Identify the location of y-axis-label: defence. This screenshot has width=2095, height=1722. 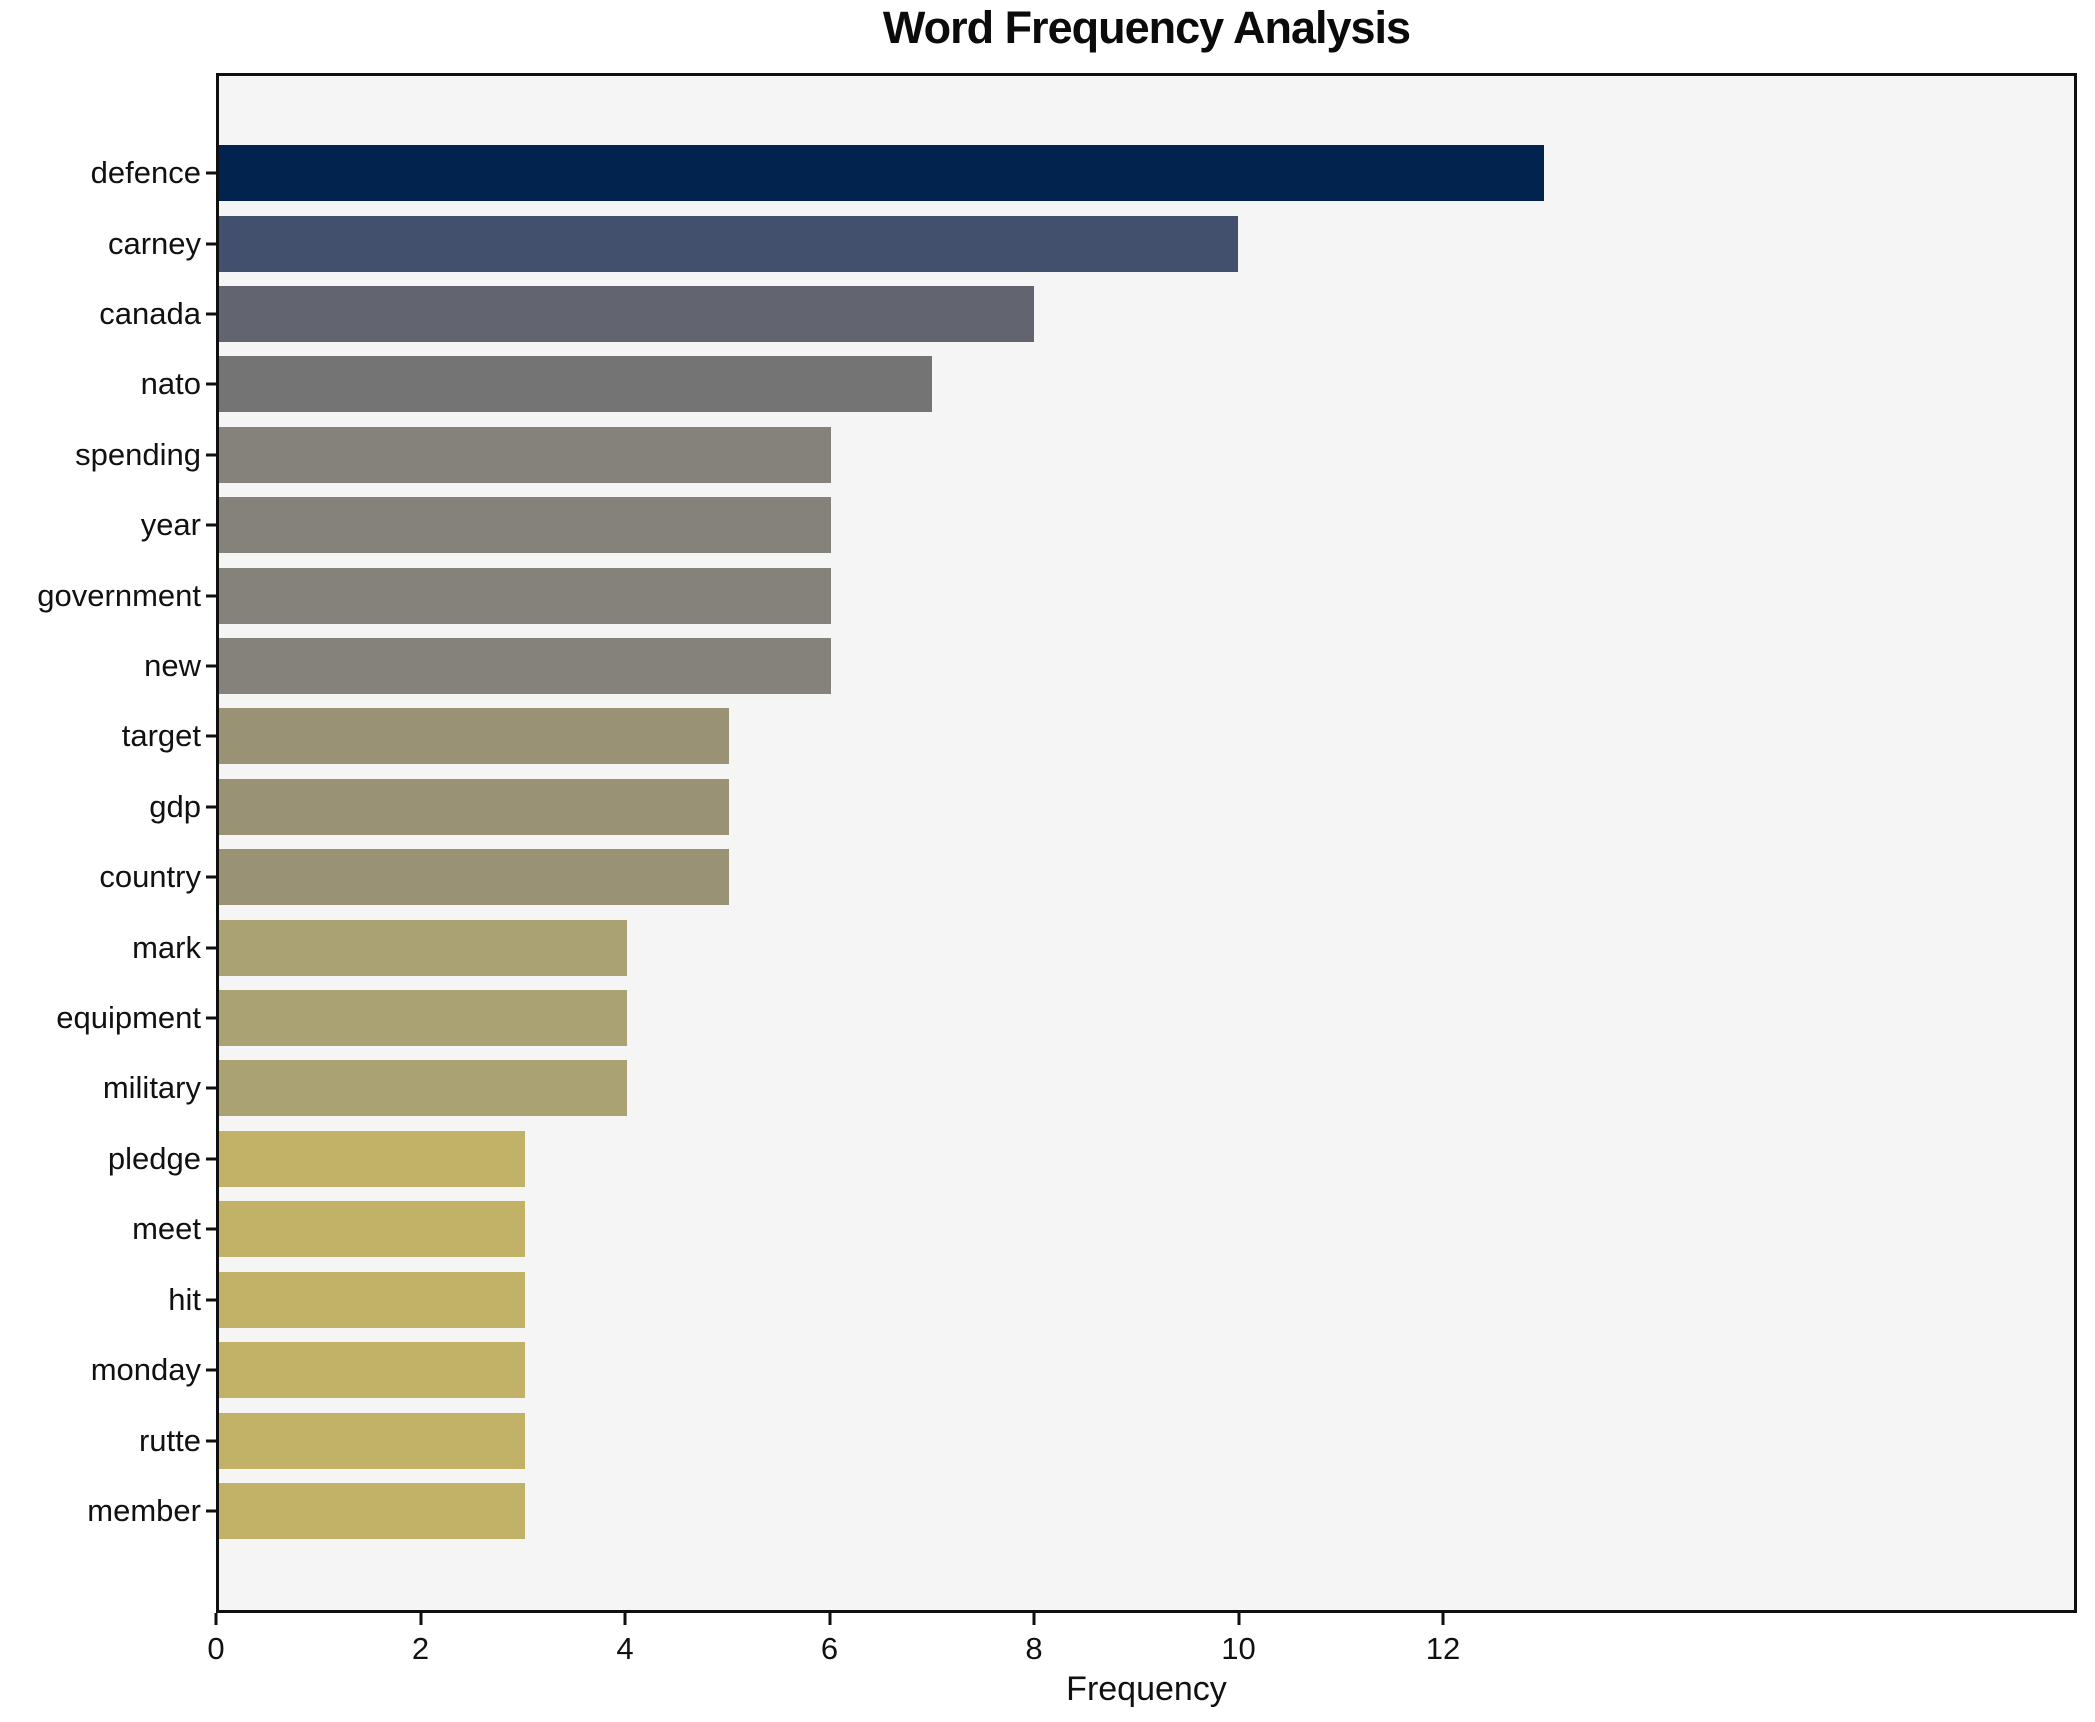
(145, 173).